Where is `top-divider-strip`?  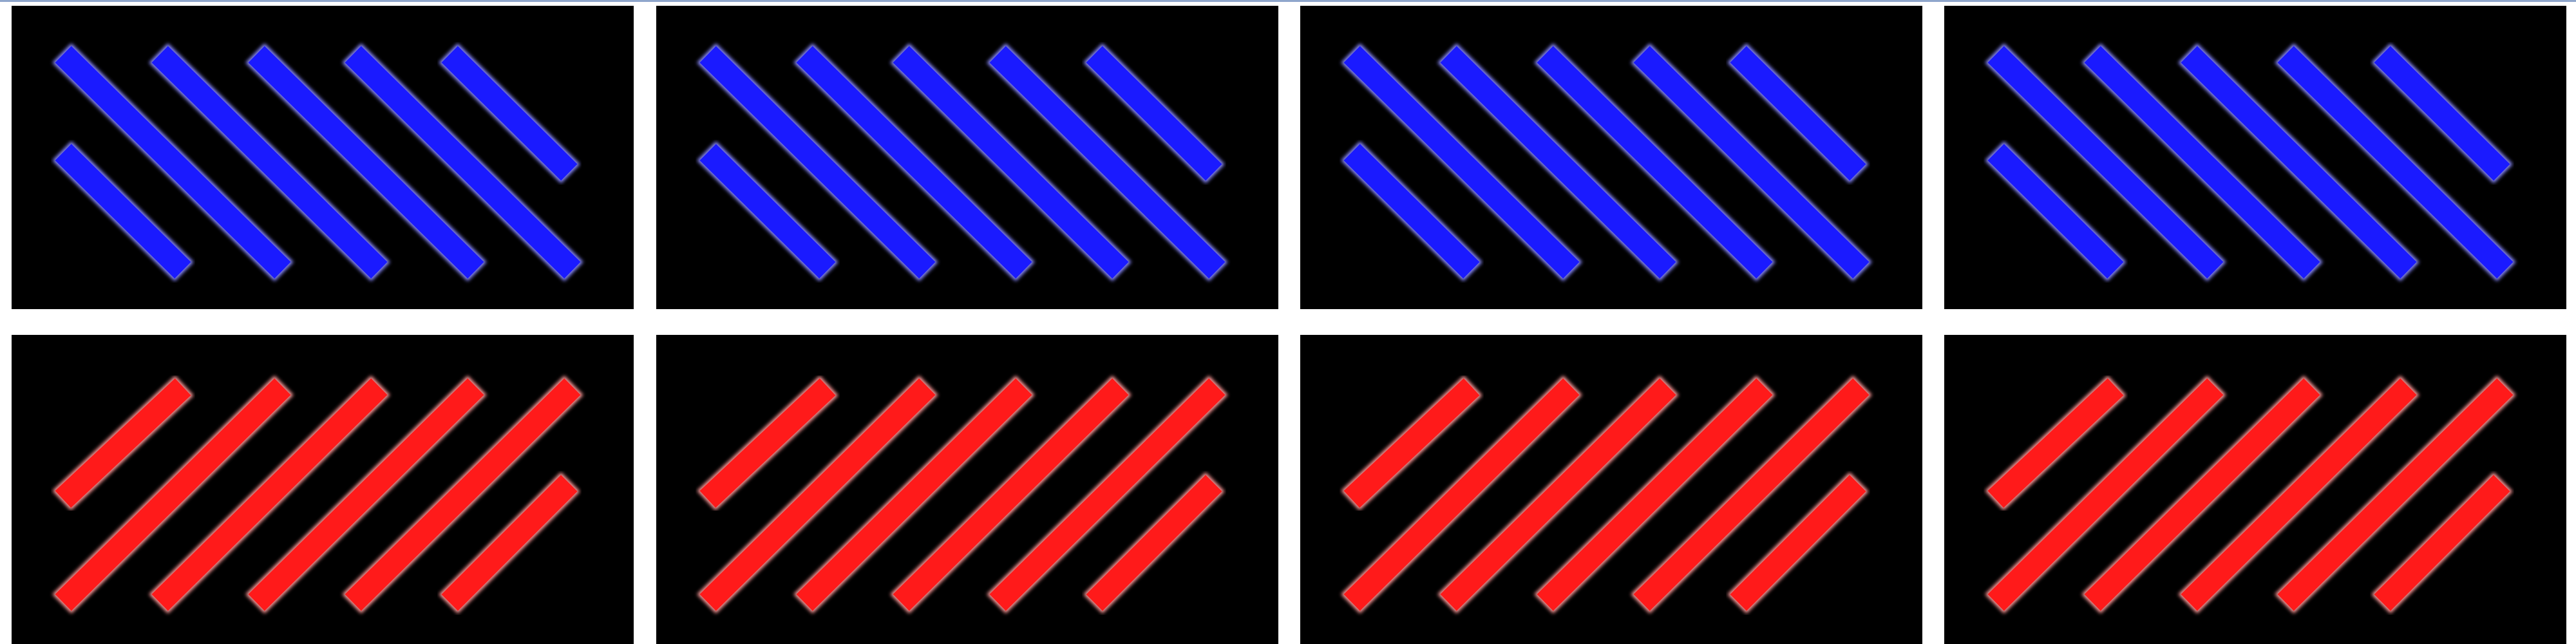 top-divider-strip is located at coordinates (1288, 1).